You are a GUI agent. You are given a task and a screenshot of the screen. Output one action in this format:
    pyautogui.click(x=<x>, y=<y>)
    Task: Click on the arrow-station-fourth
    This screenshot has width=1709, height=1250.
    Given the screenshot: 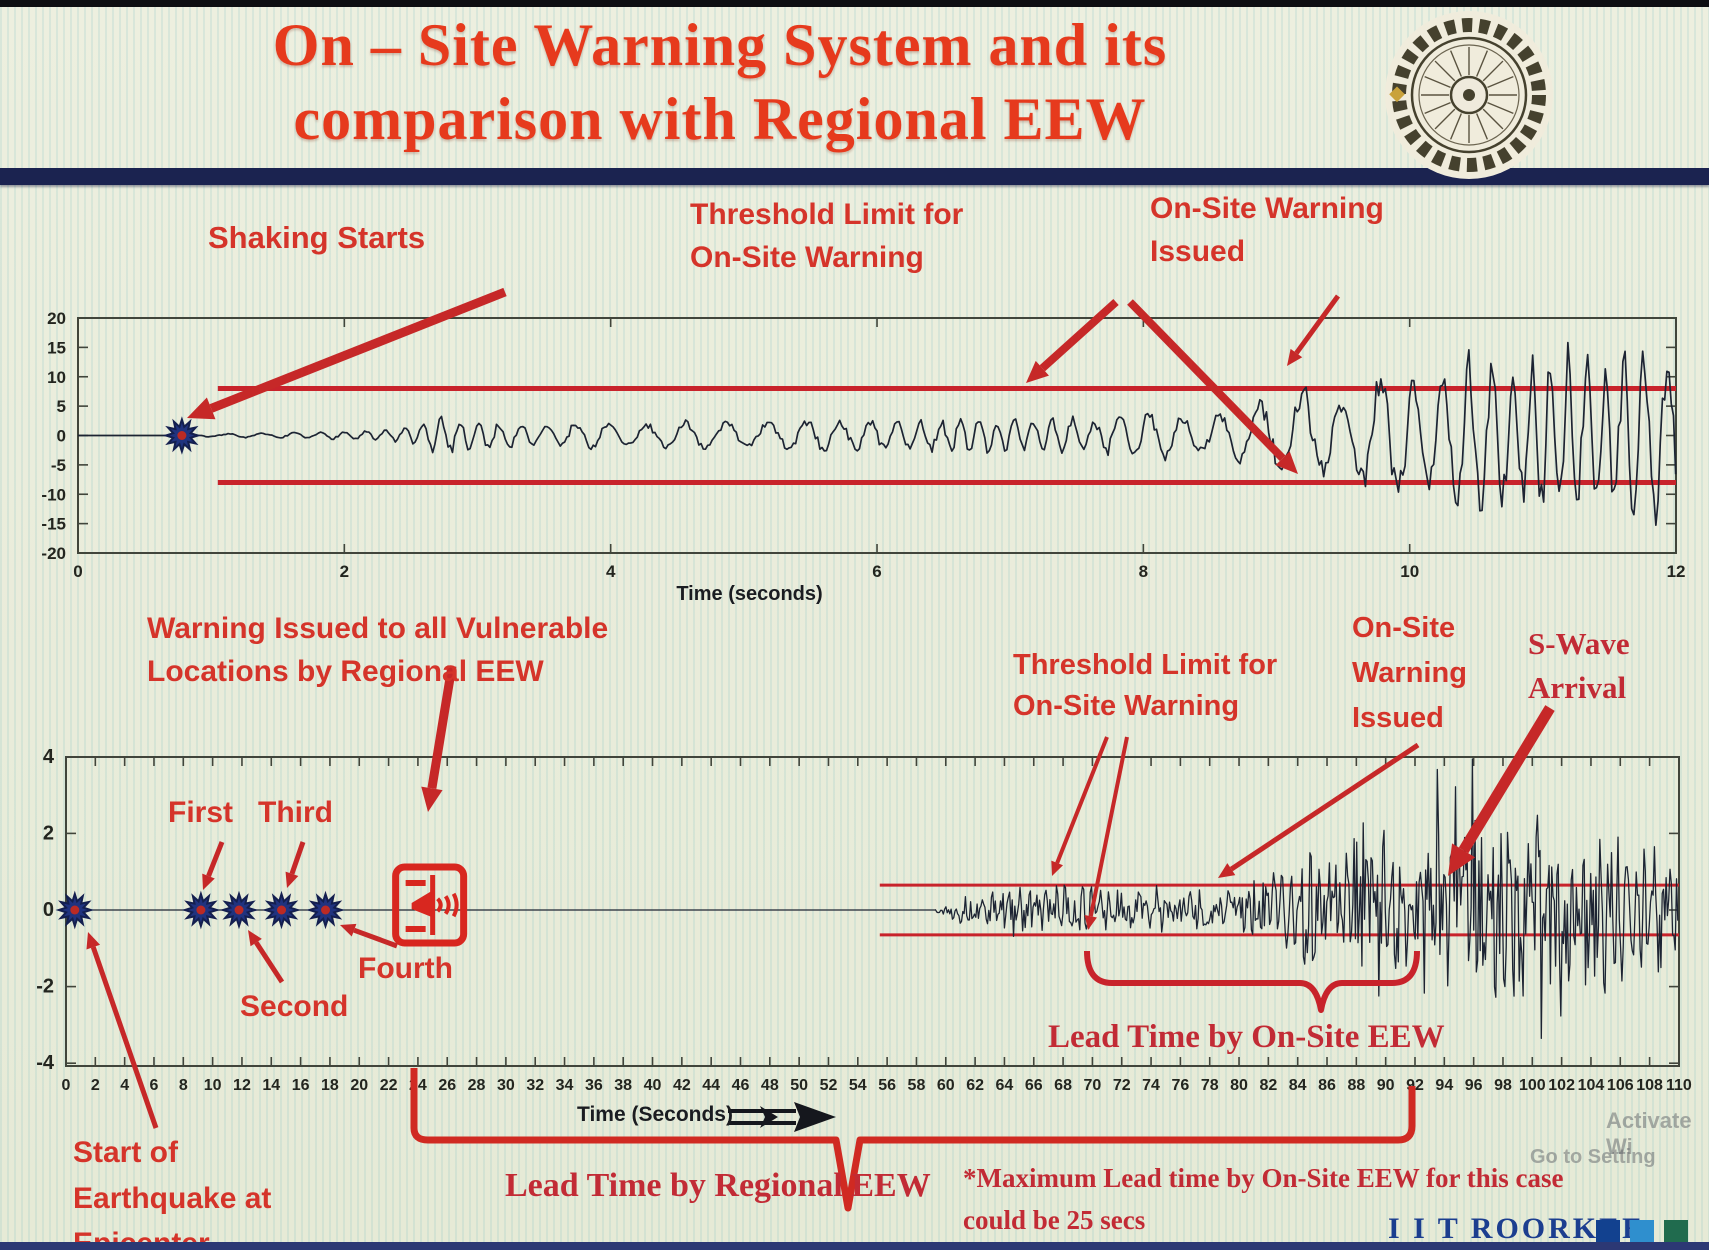 What is the action you would take?
    pyautogui.click(x=369, y=936)
    